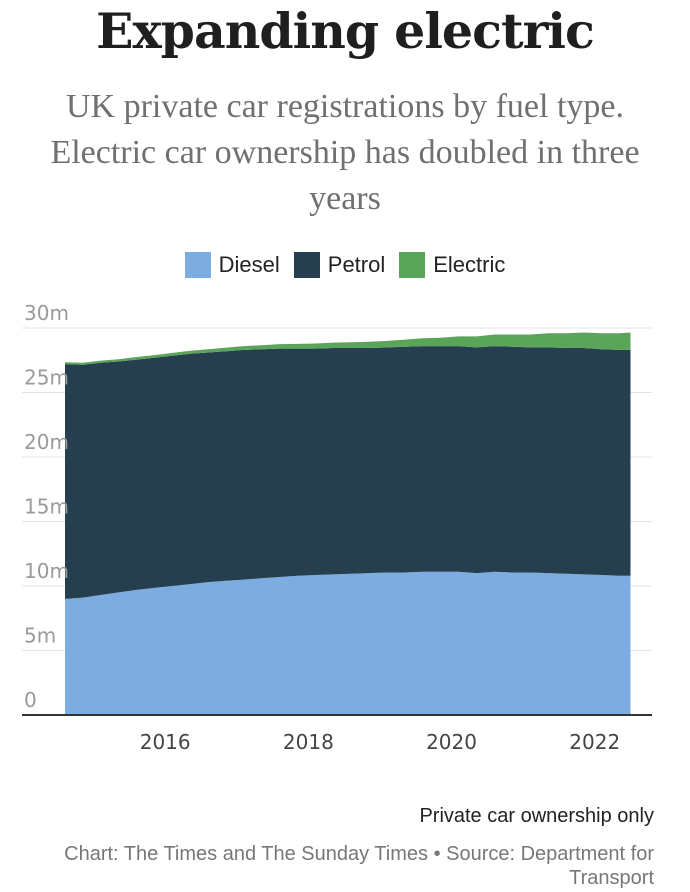 This screenshot has height=892, width=690. I want to click on y-tick-label: 5m, so click(40, 636).